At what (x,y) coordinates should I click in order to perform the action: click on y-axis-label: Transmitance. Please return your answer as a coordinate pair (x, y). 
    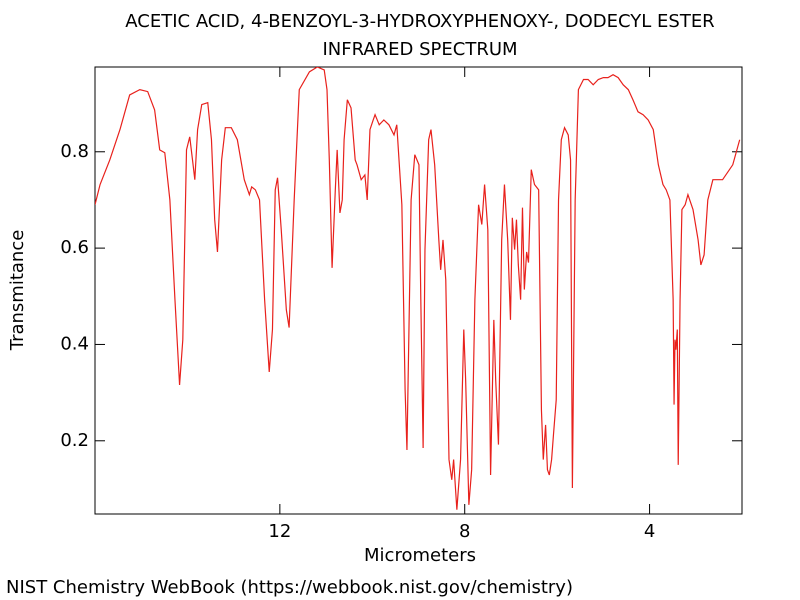
    Looking at the image, I should click on (17, 291).